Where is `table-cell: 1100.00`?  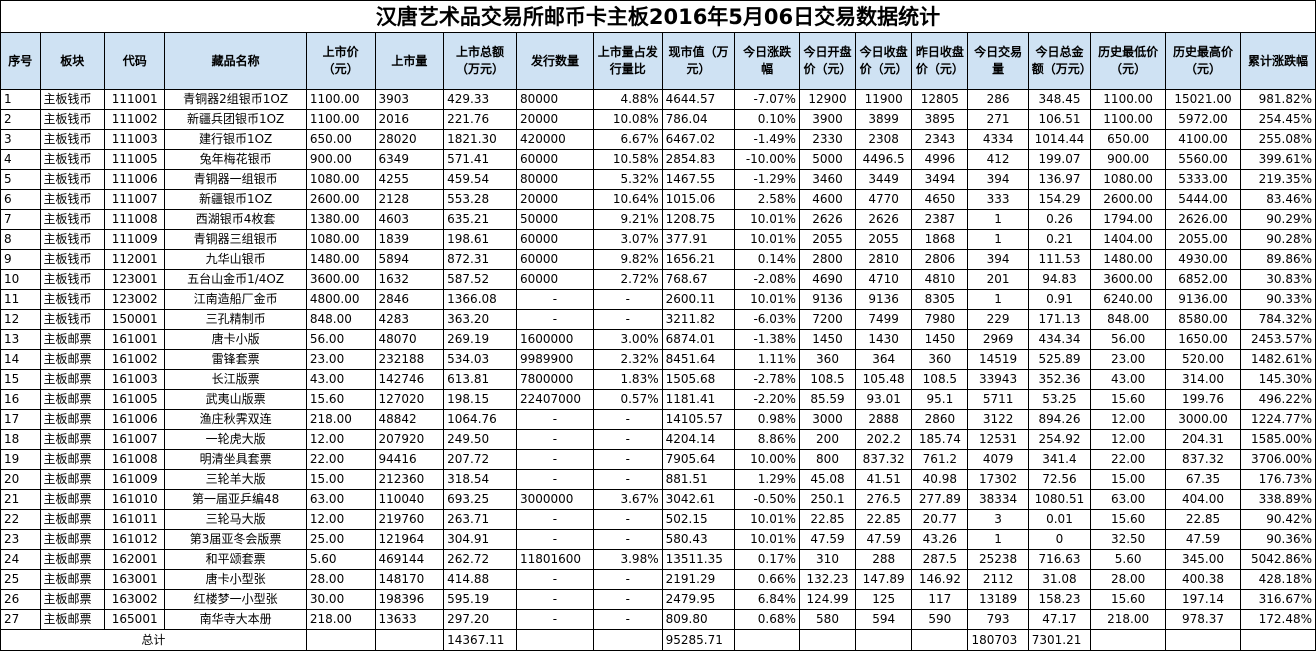
table-cell: 1100.00 is located at coordinates (1128, 99).